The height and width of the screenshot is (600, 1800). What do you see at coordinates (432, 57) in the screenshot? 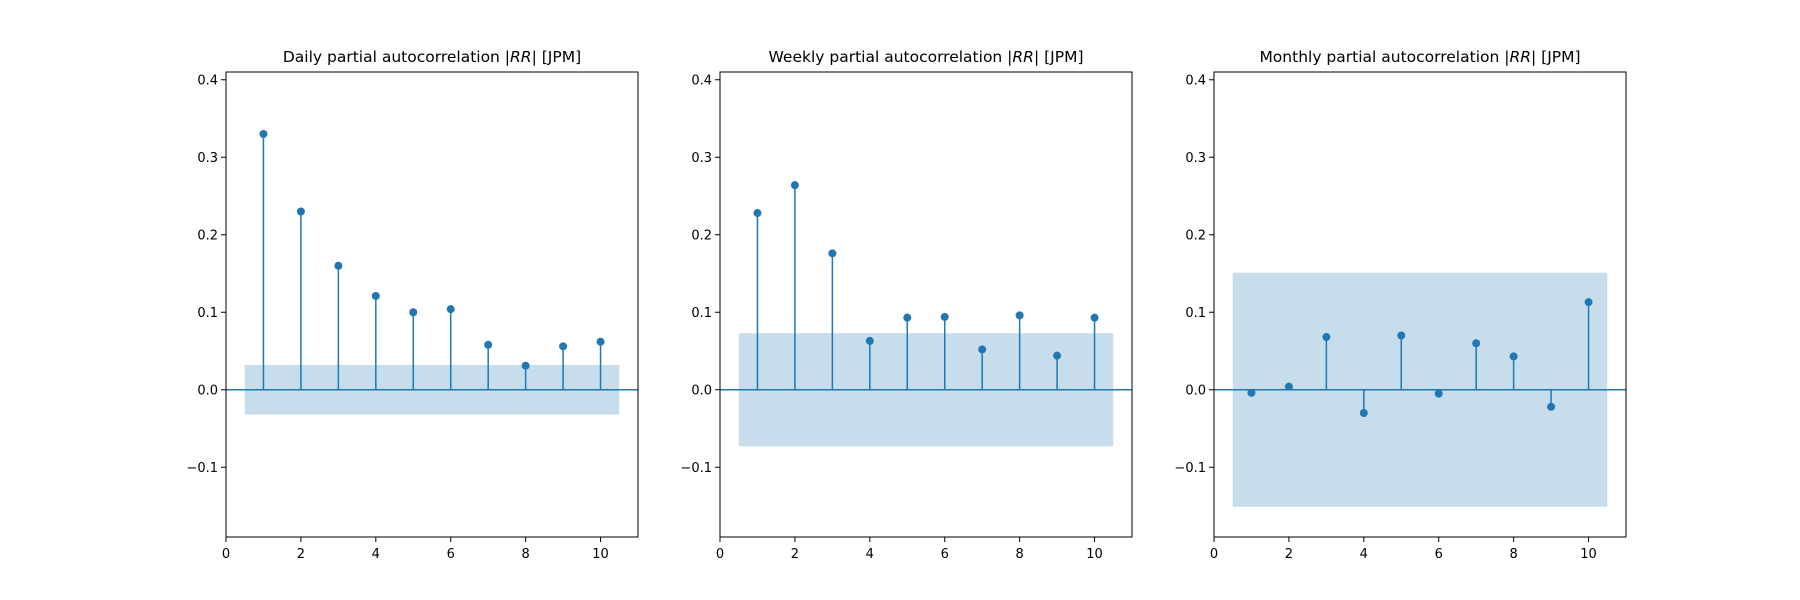
I see `chart-title: Daily partial autocorrelation |RR| [JPM]` at bounding box center [432, 57].